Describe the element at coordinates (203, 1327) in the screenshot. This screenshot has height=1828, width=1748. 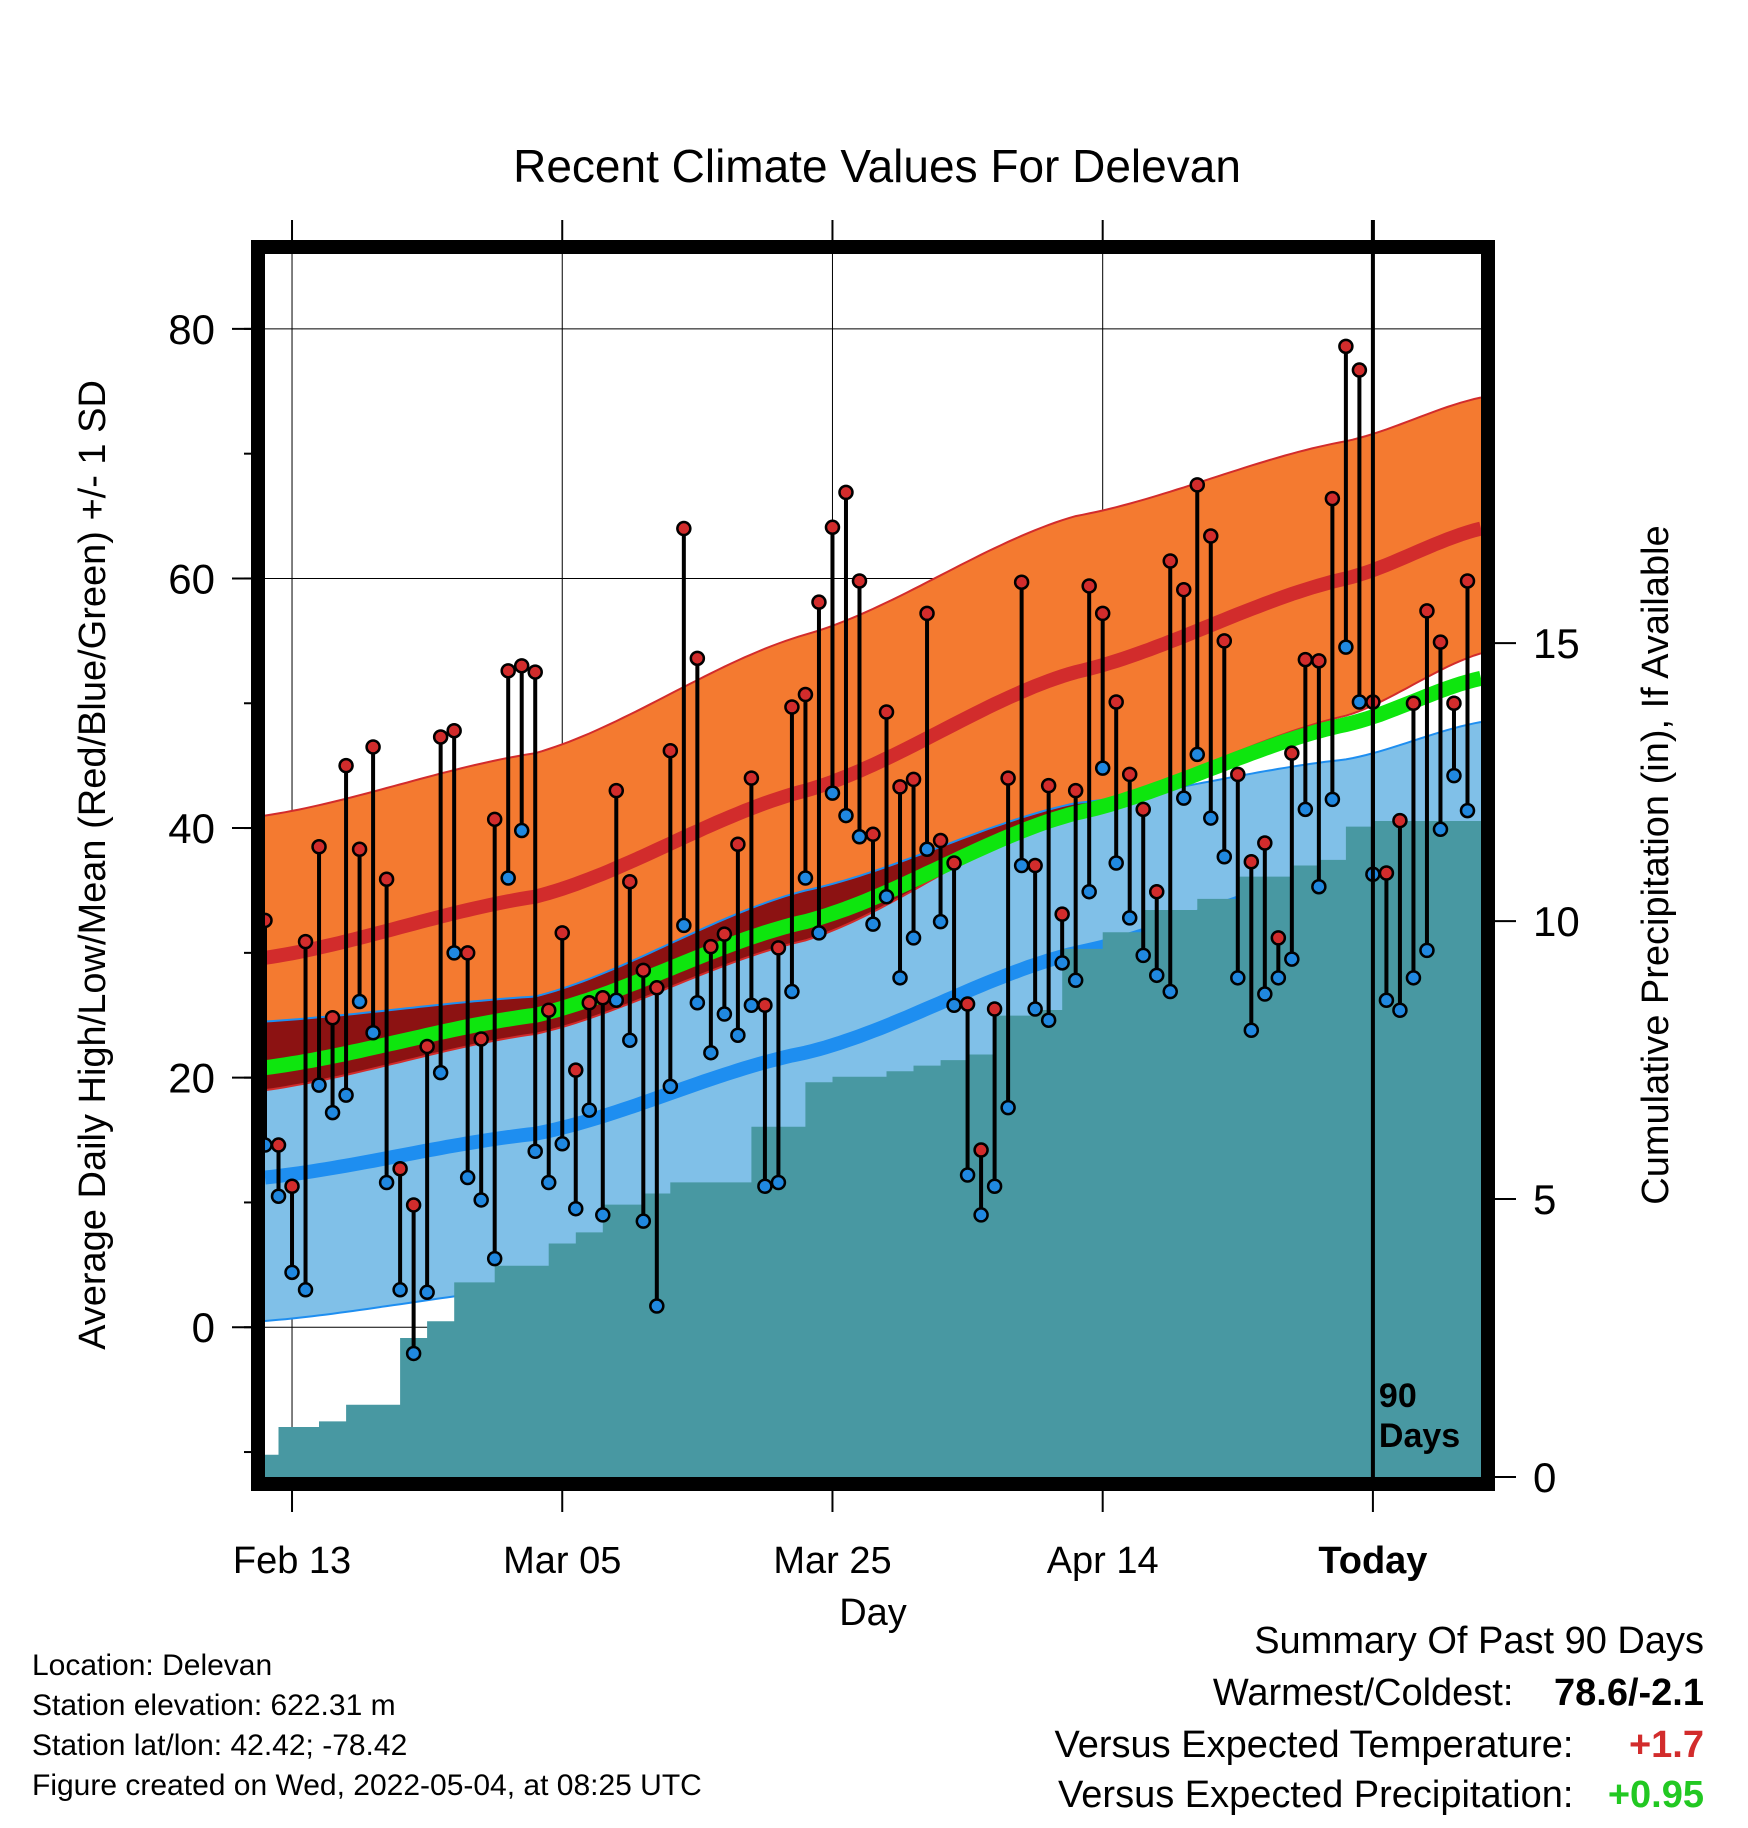
I see `y-tick-label: 0` at that location.